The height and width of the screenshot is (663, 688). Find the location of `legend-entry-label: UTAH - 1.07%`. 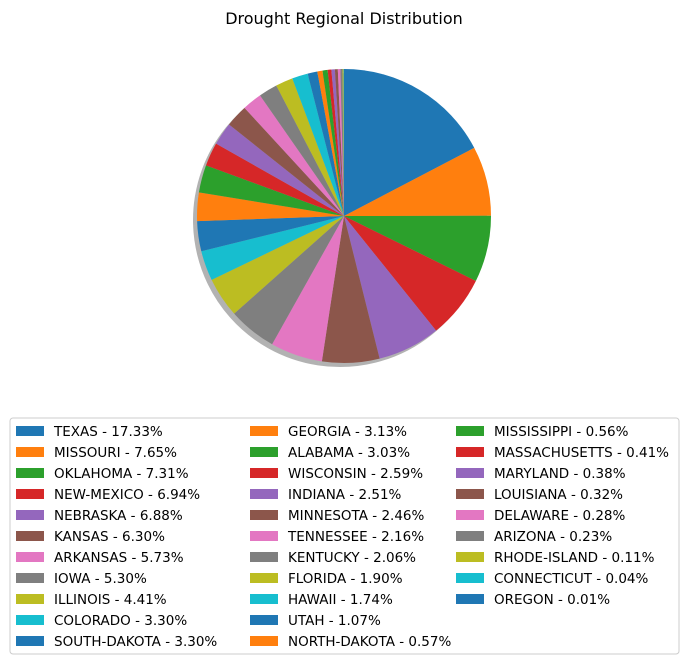

legend-entry-label: UTAH - 1.07% is located at coordinates (334, 621).